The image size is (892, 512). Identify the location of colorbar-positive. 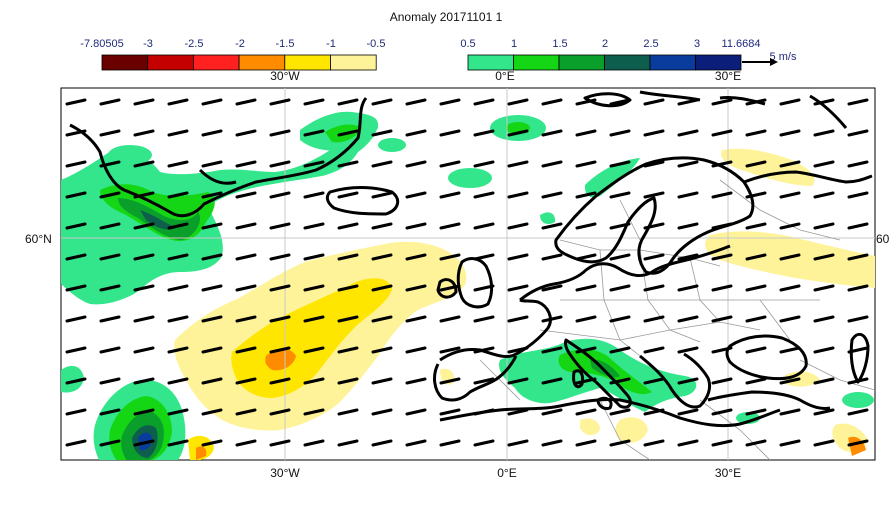
(604, 62).